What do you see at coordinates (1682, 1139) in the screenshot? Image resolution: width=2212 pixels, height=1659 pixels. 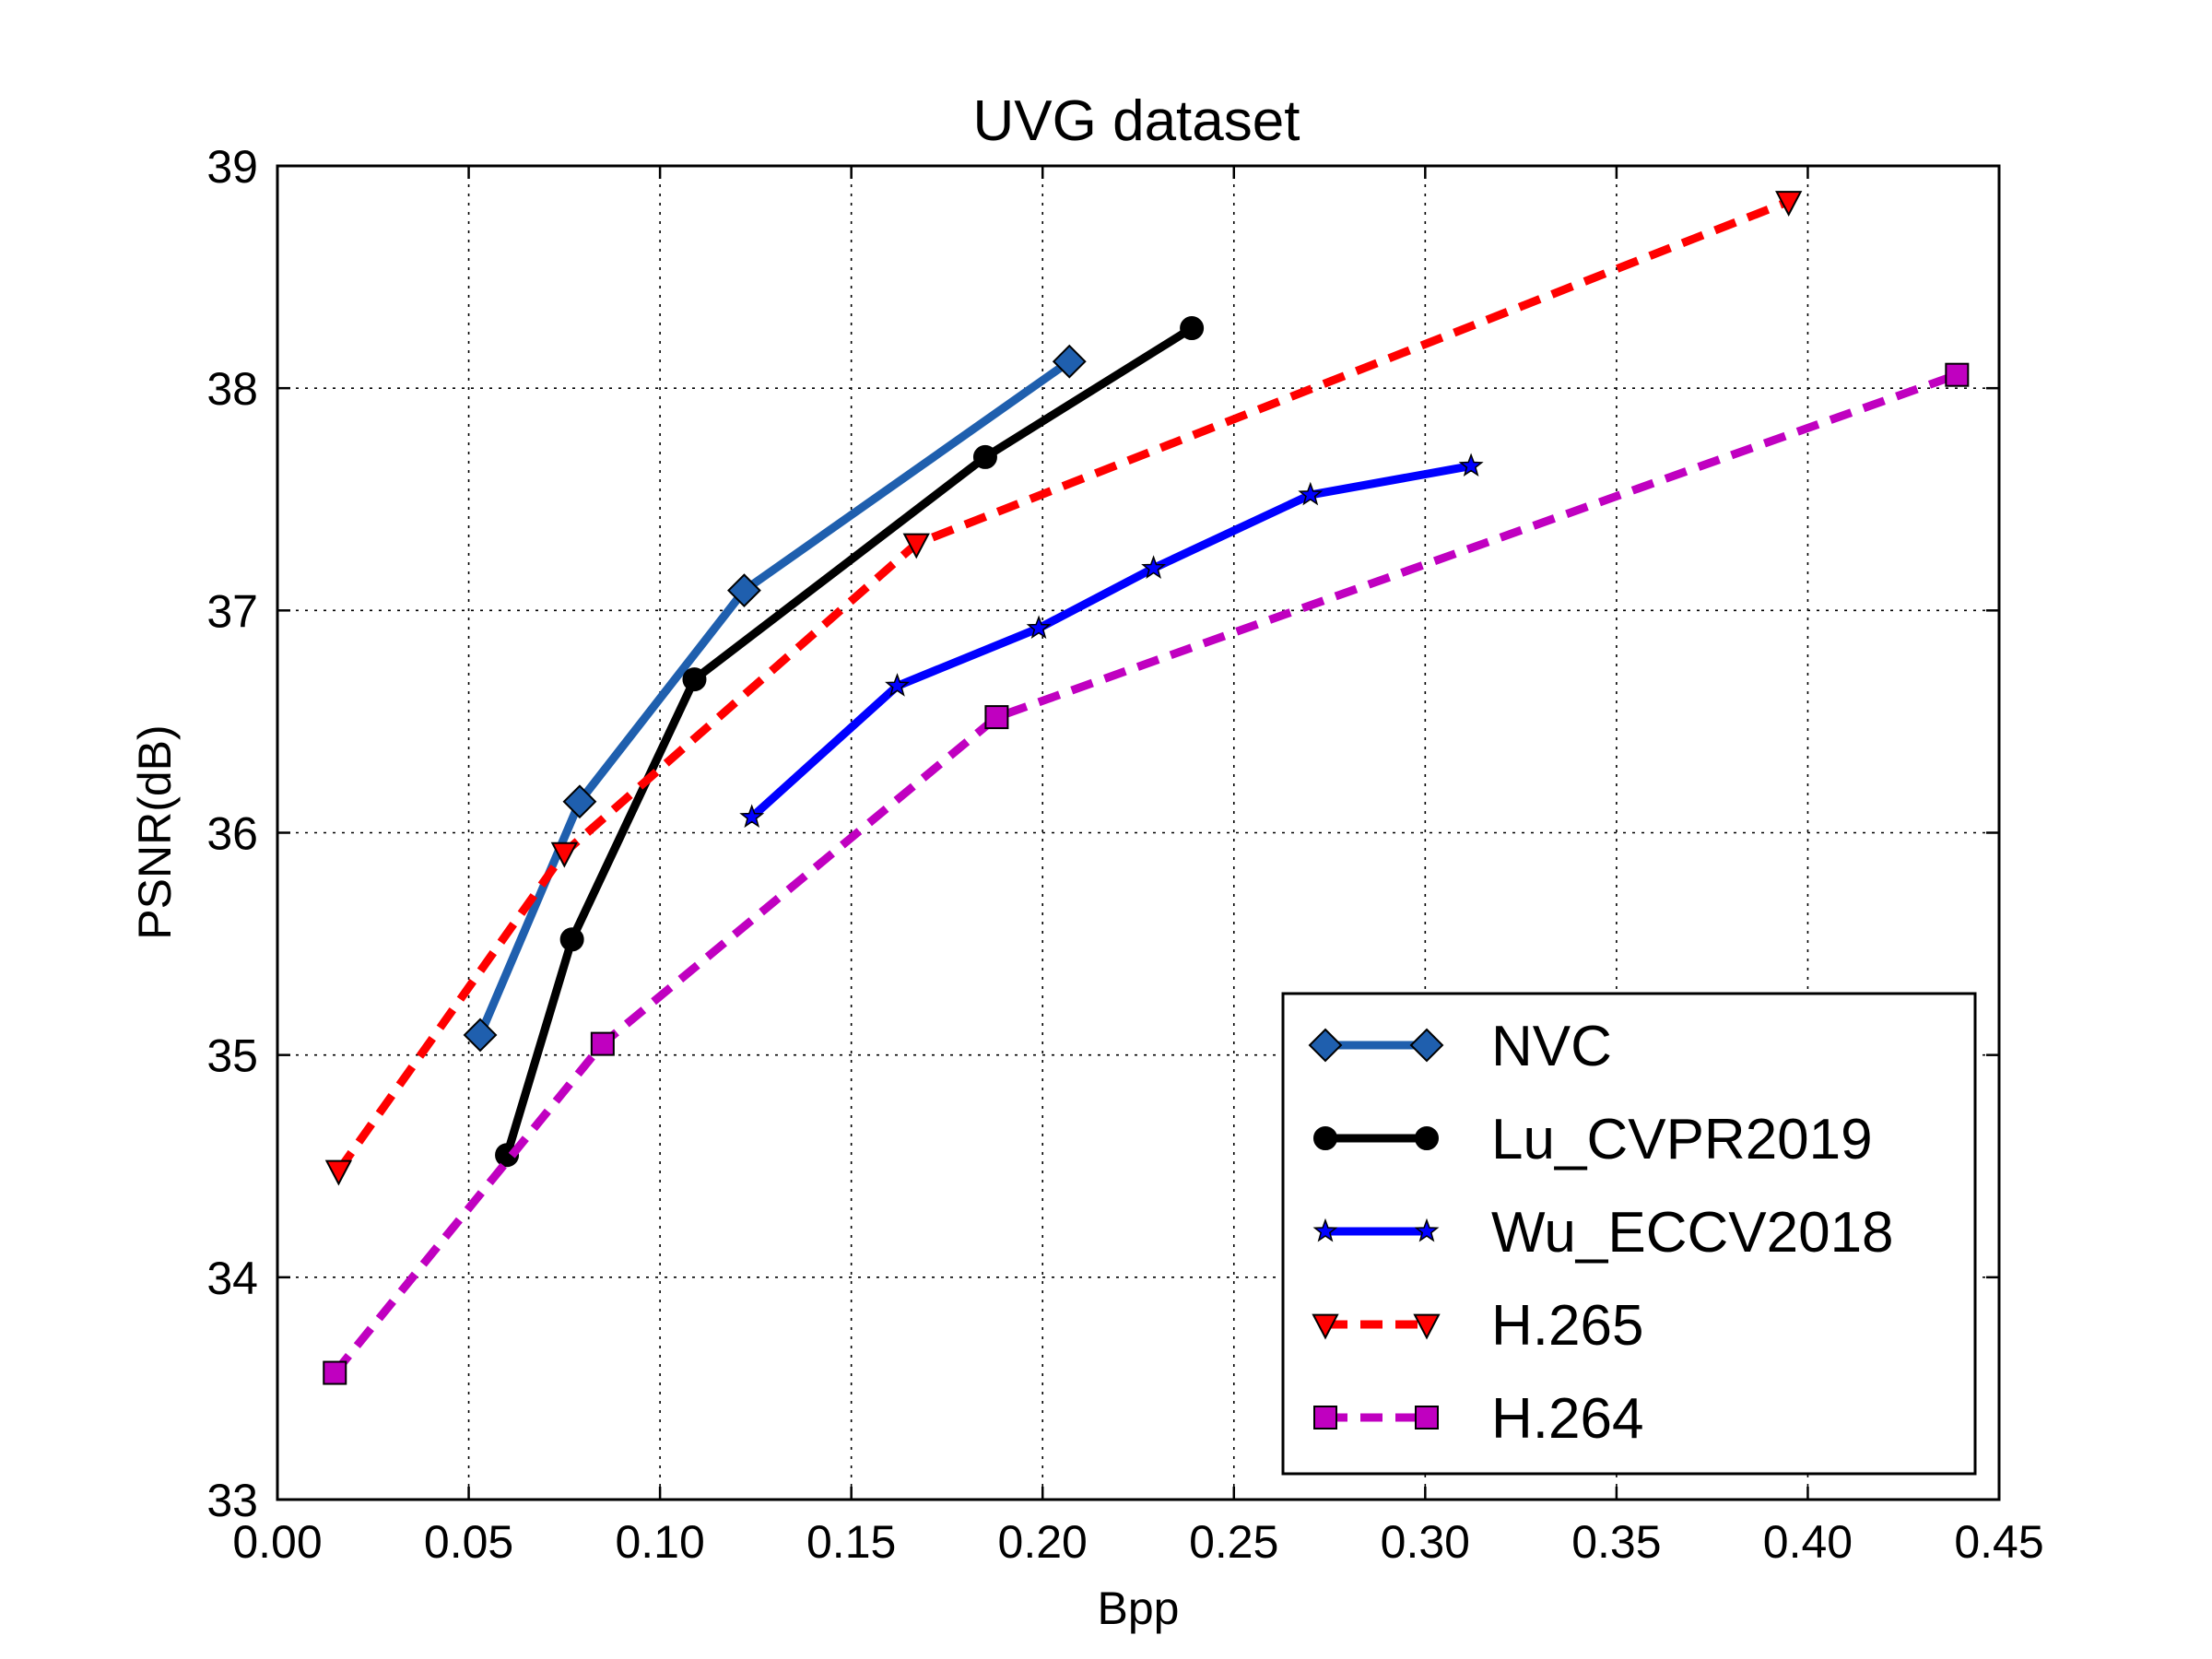 I see `legend-label: Lu_CVPR2019` at bounding box center [1682, 1139].